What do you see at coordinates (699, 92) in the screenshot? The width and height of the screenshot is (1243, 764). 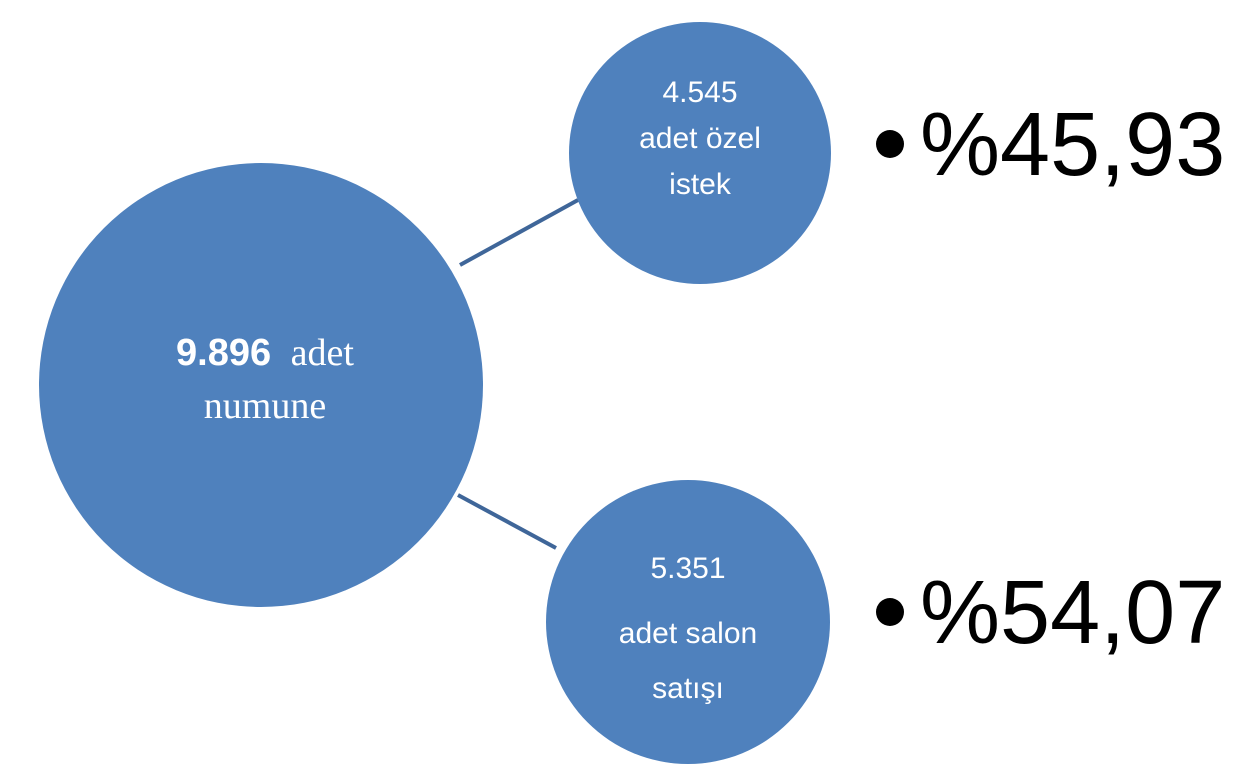 I see `branch-number: 4.545` at bounding box center [699, 92].